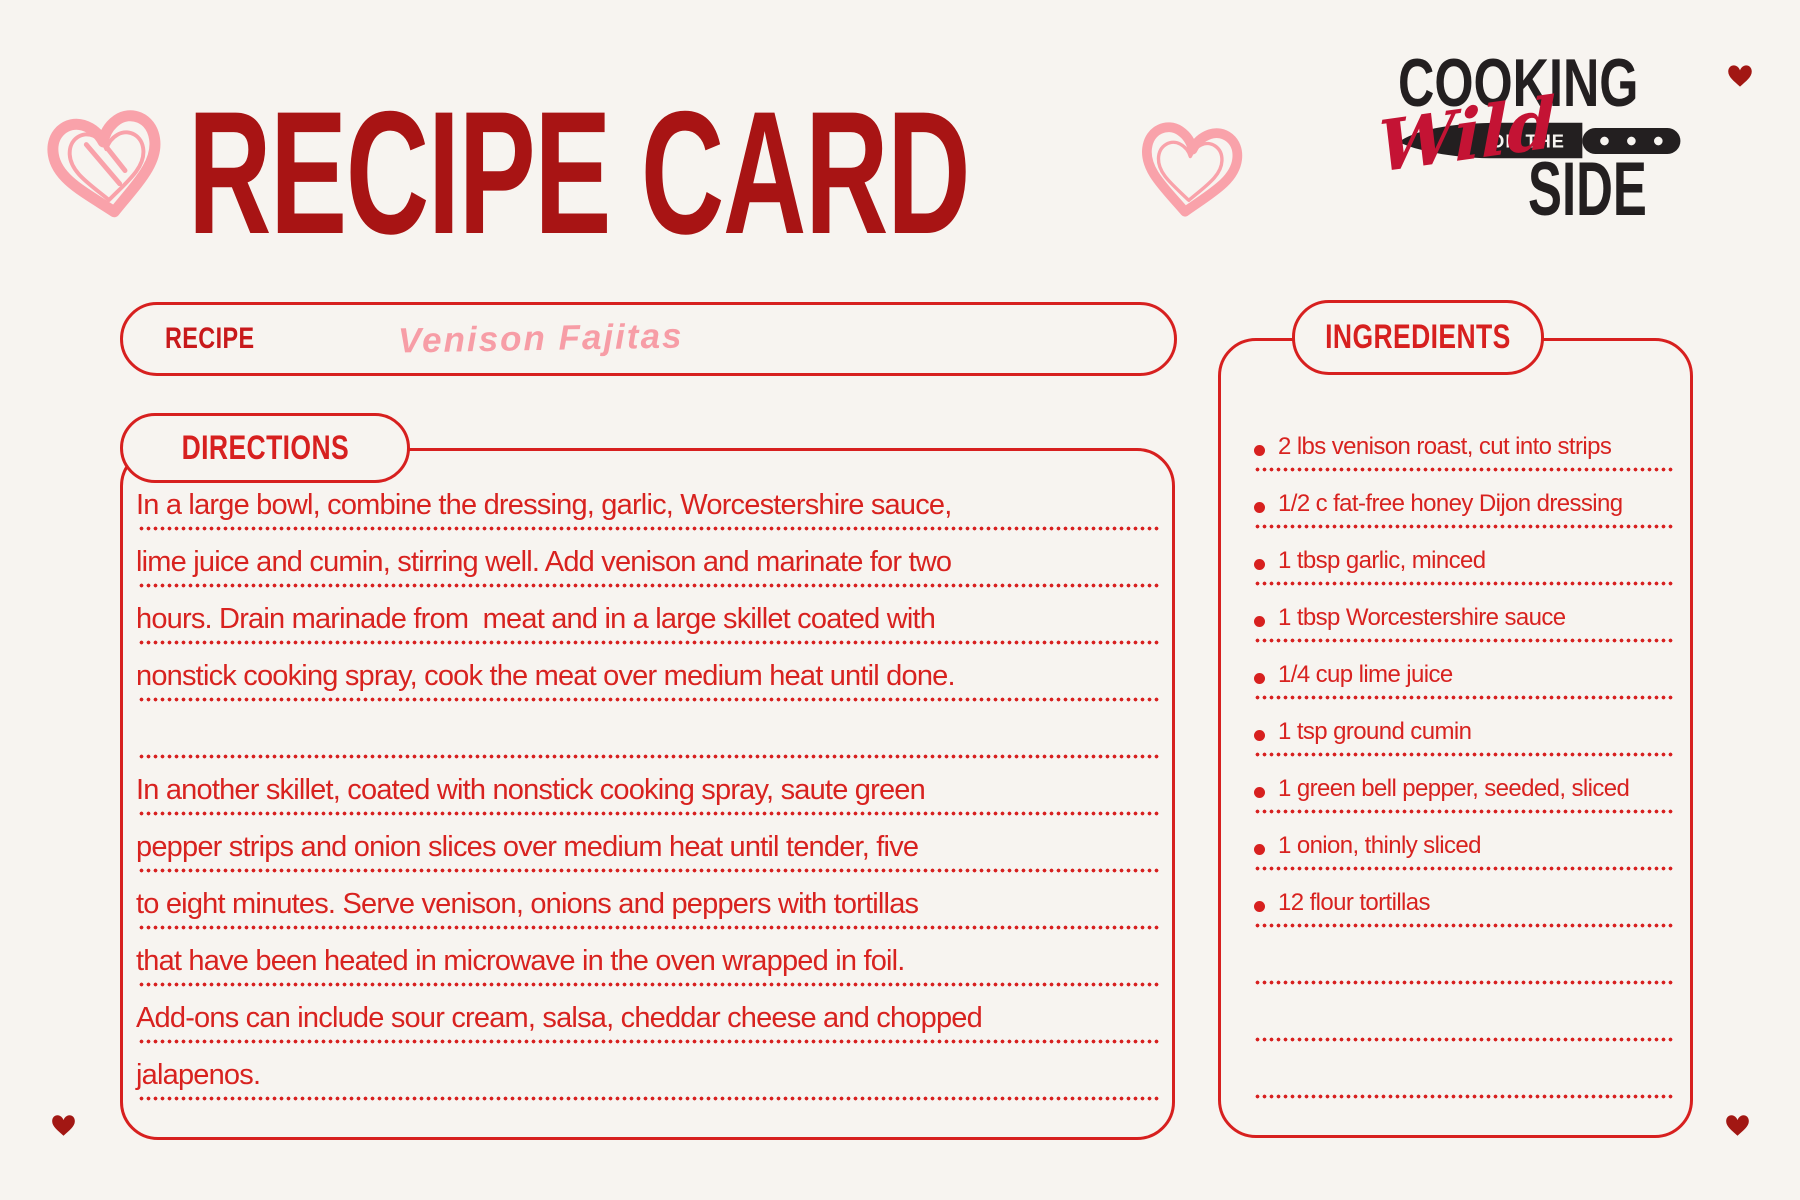  Describe the element at coordinates (210, 338) in the screenshot. I see `recipe-label: RECIPE` at that location.